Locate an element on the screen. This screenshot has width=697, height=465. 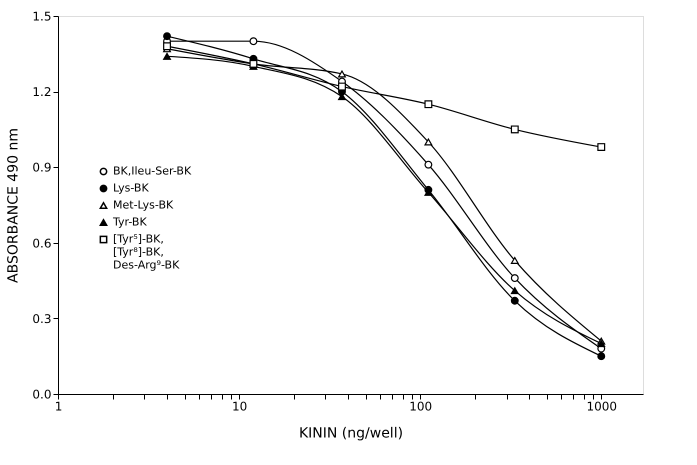
y-tick-label: 0.3 is located at coordinates (42, 319).